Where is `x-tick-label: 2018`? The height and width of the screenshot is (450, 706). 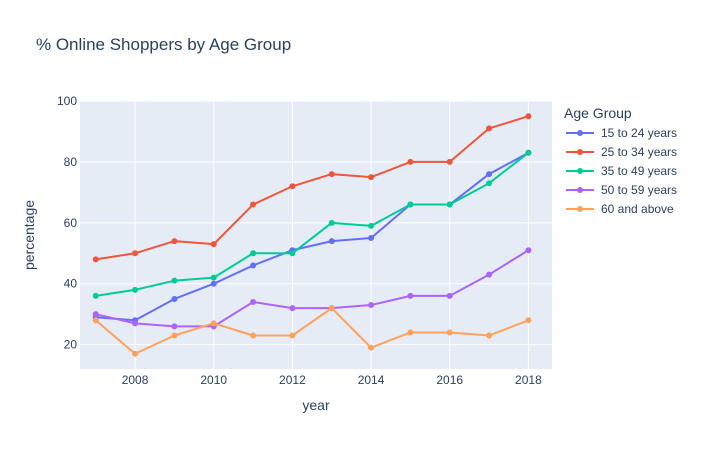 x-tick-label: 2018 is located at coordinates (528, 380).